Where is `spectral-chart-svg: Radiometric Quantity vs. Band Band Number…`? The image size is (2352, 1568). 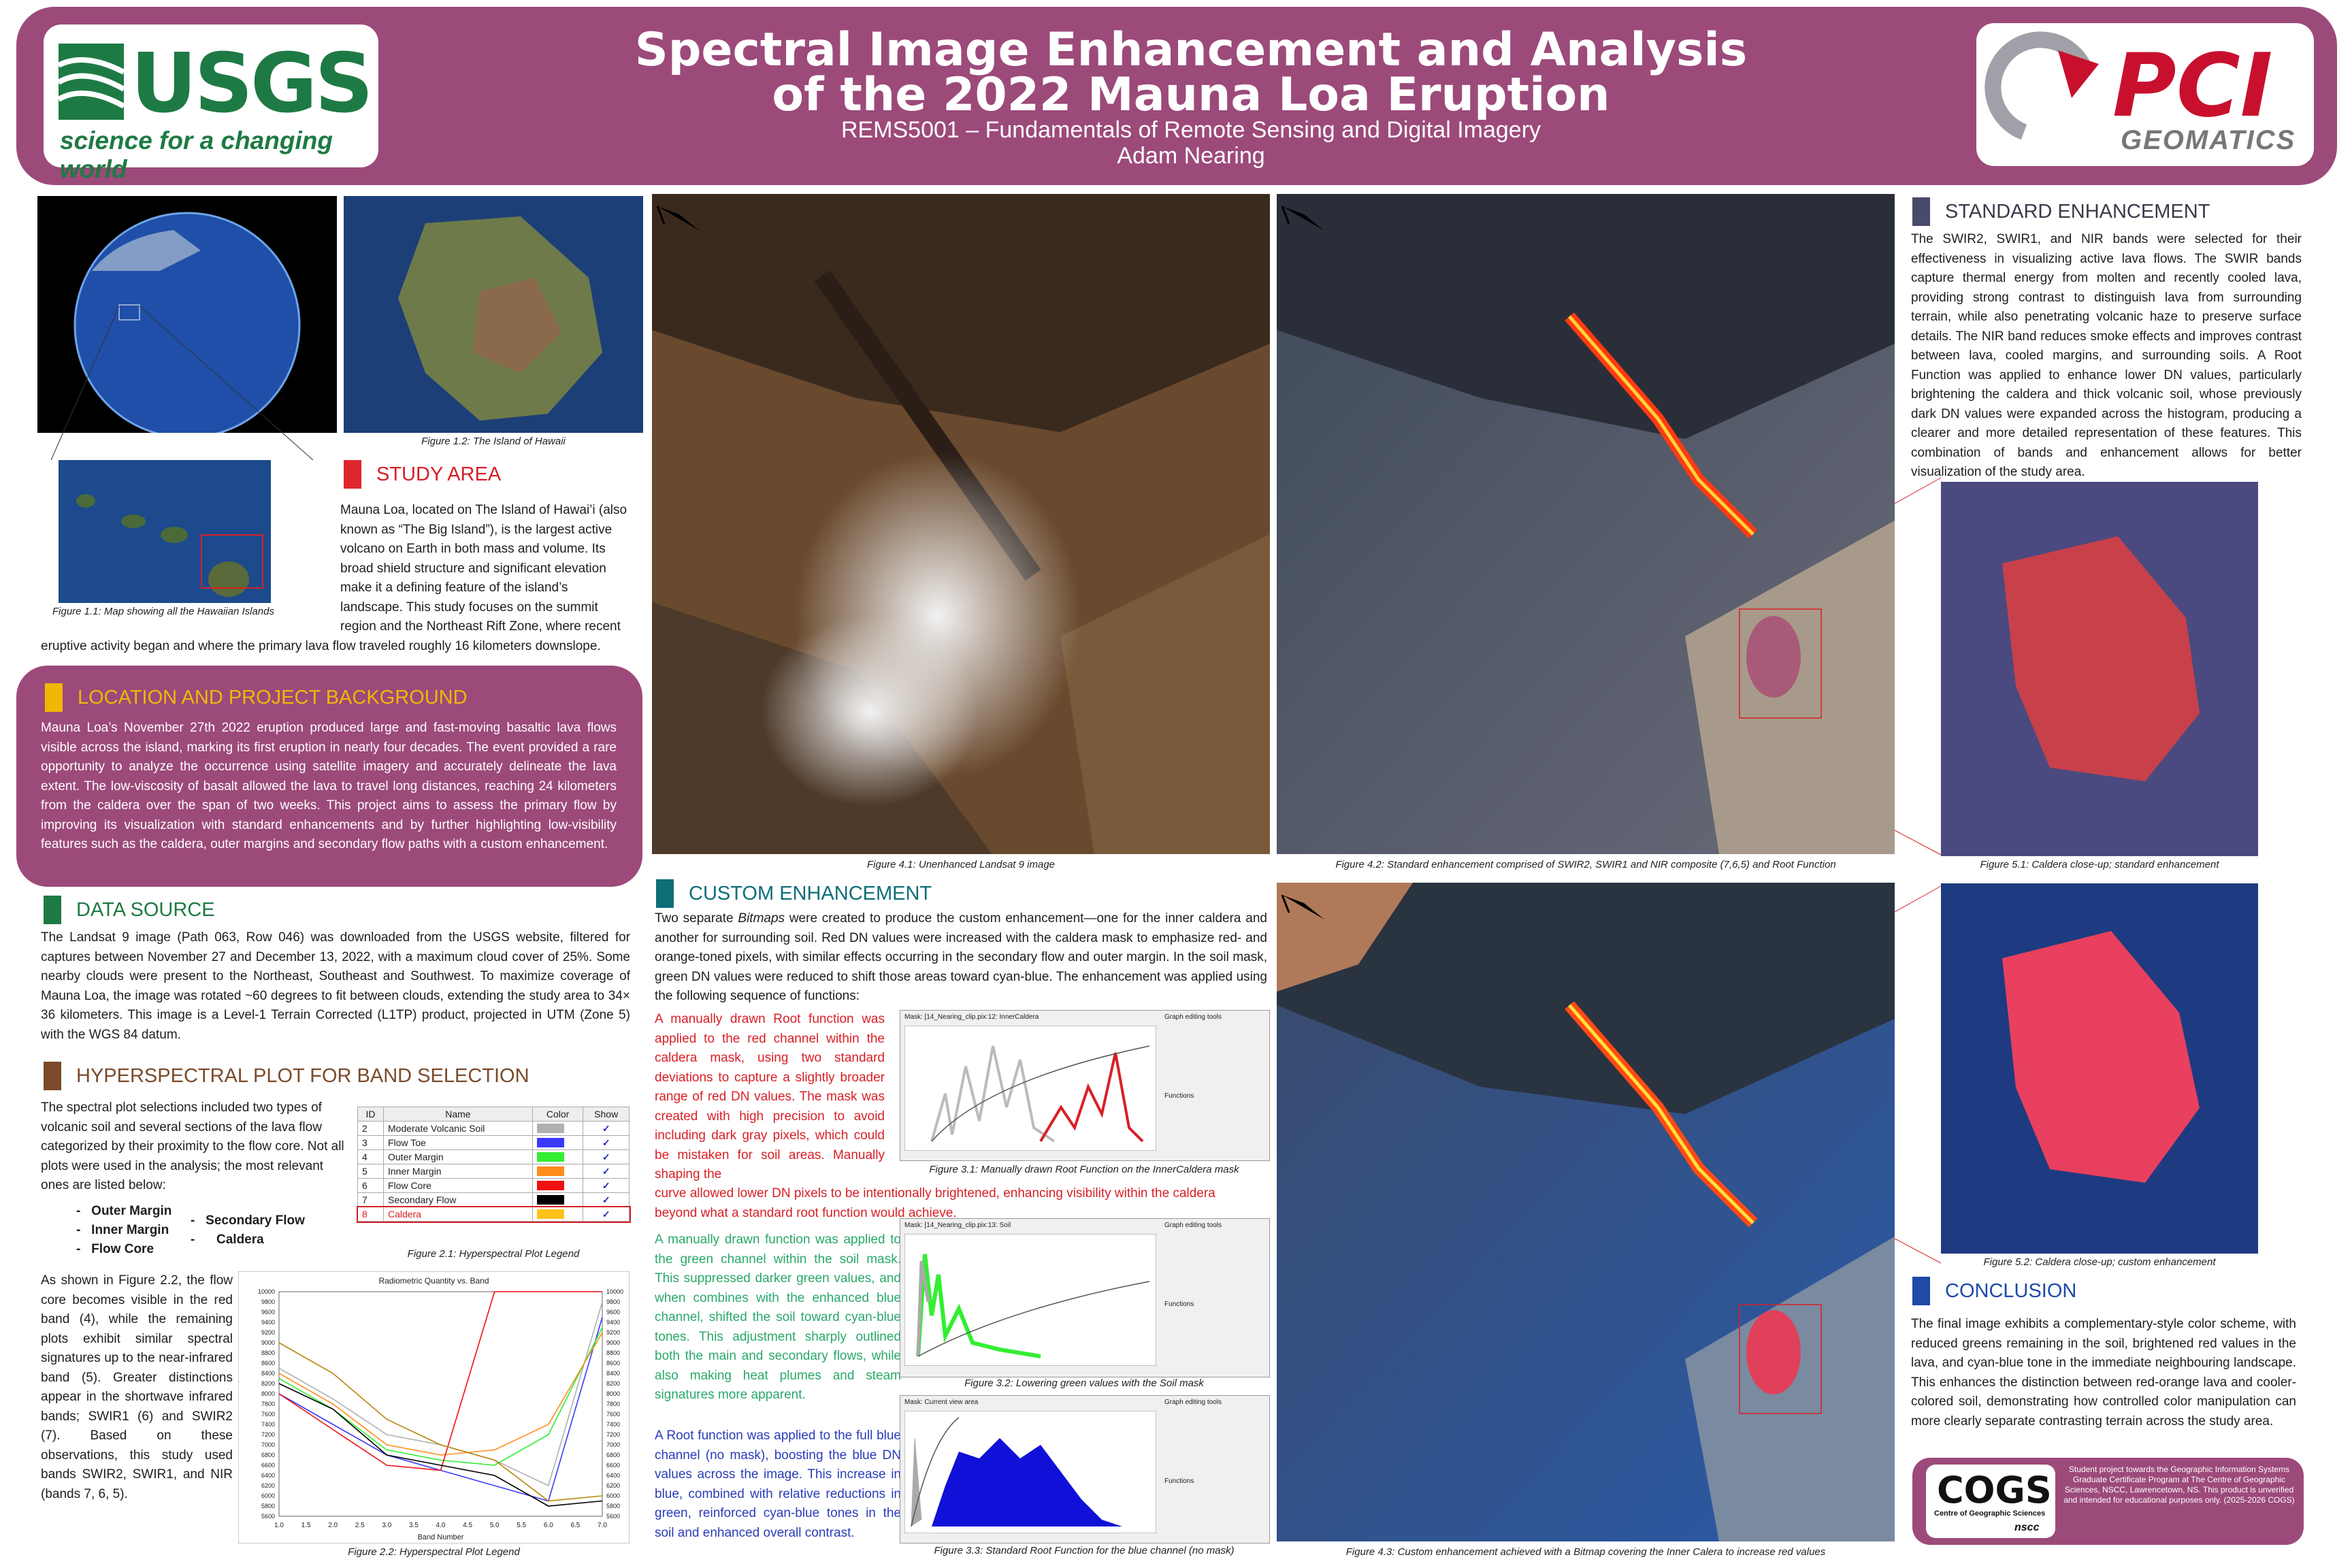 spectral-chart-svg: Radiometric Quantity vs. Band Band Number… is located at coordinates (434, 1407).